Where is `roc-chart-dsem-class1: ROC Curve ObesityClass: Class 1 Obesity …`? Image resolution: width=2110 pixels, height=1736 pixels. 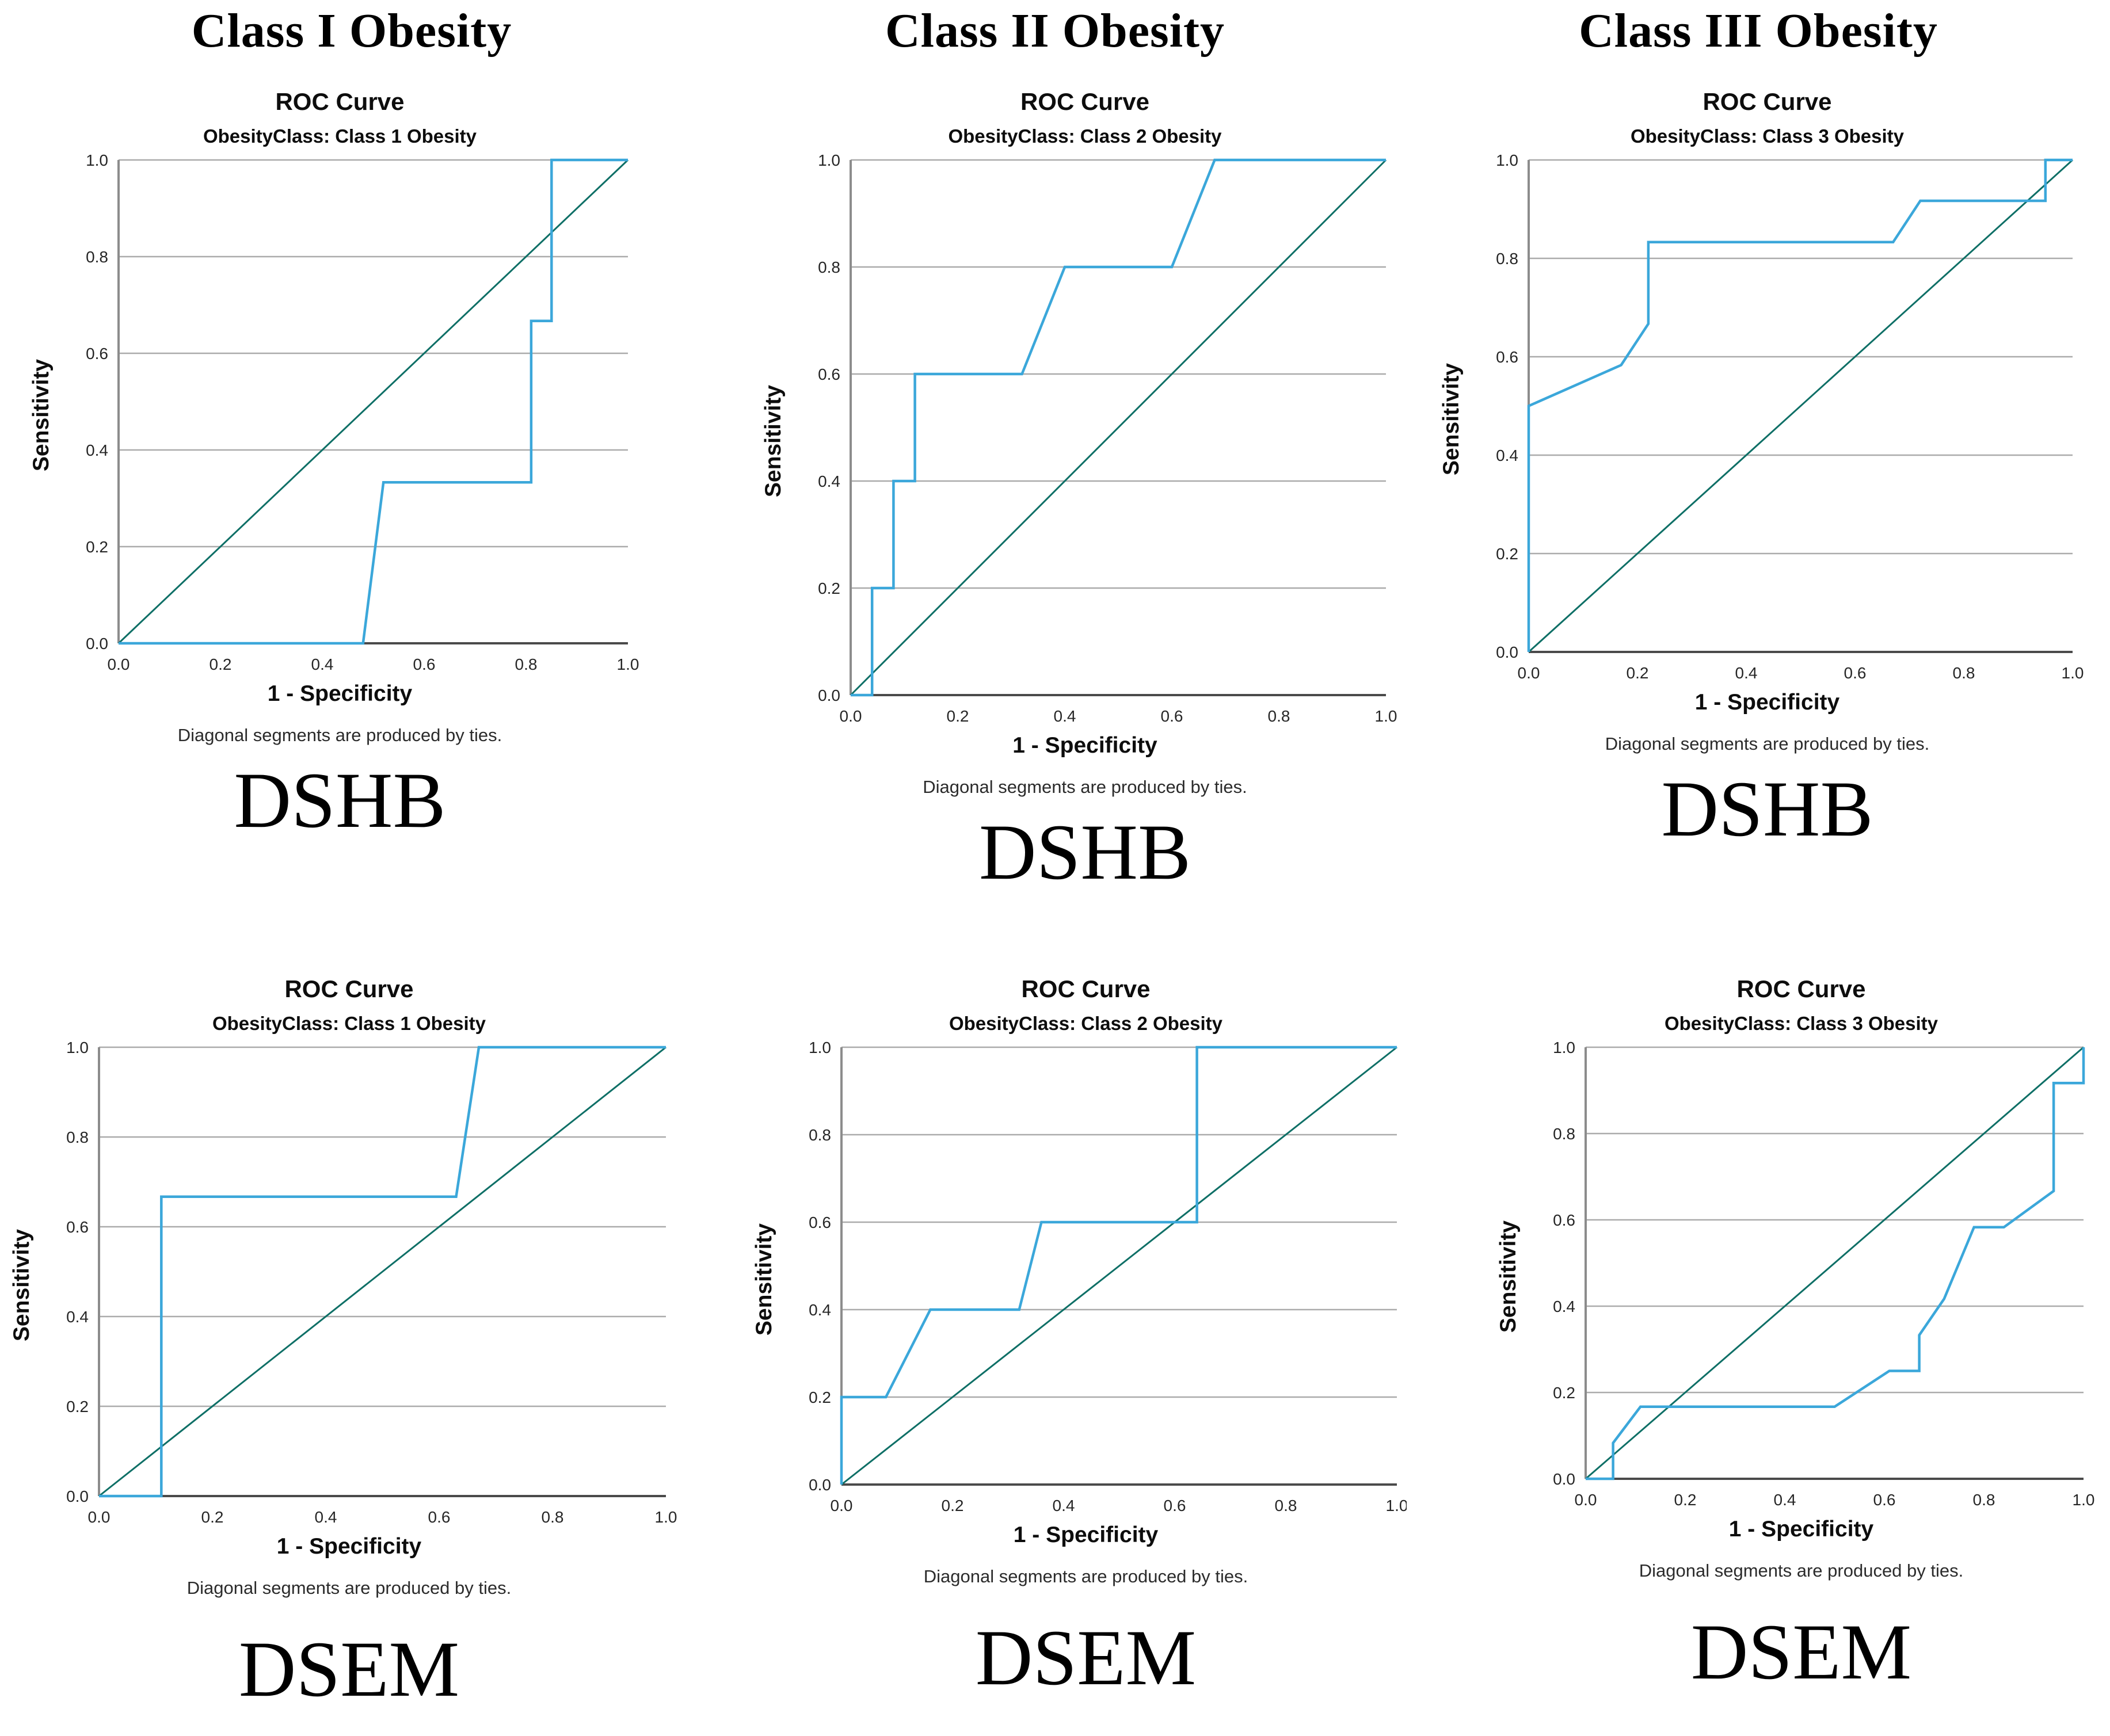
roc-chart-dsem-class1: ROC Curve ObesityClass: Class 1 Obesity … is located at coordinates (349, 1315).